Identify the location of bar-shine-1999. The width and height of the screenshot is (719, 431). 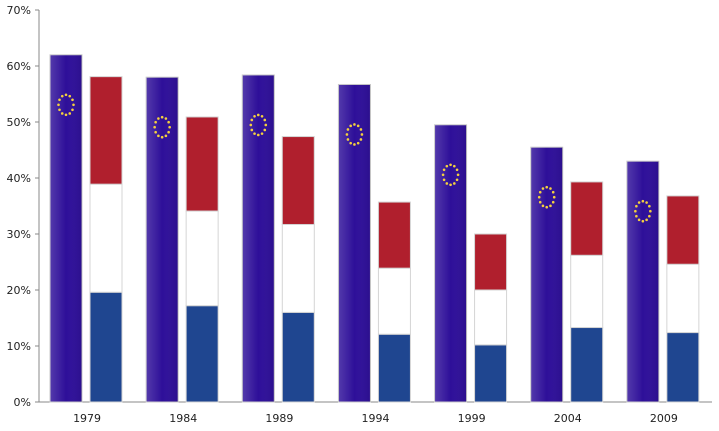
(450, 263).